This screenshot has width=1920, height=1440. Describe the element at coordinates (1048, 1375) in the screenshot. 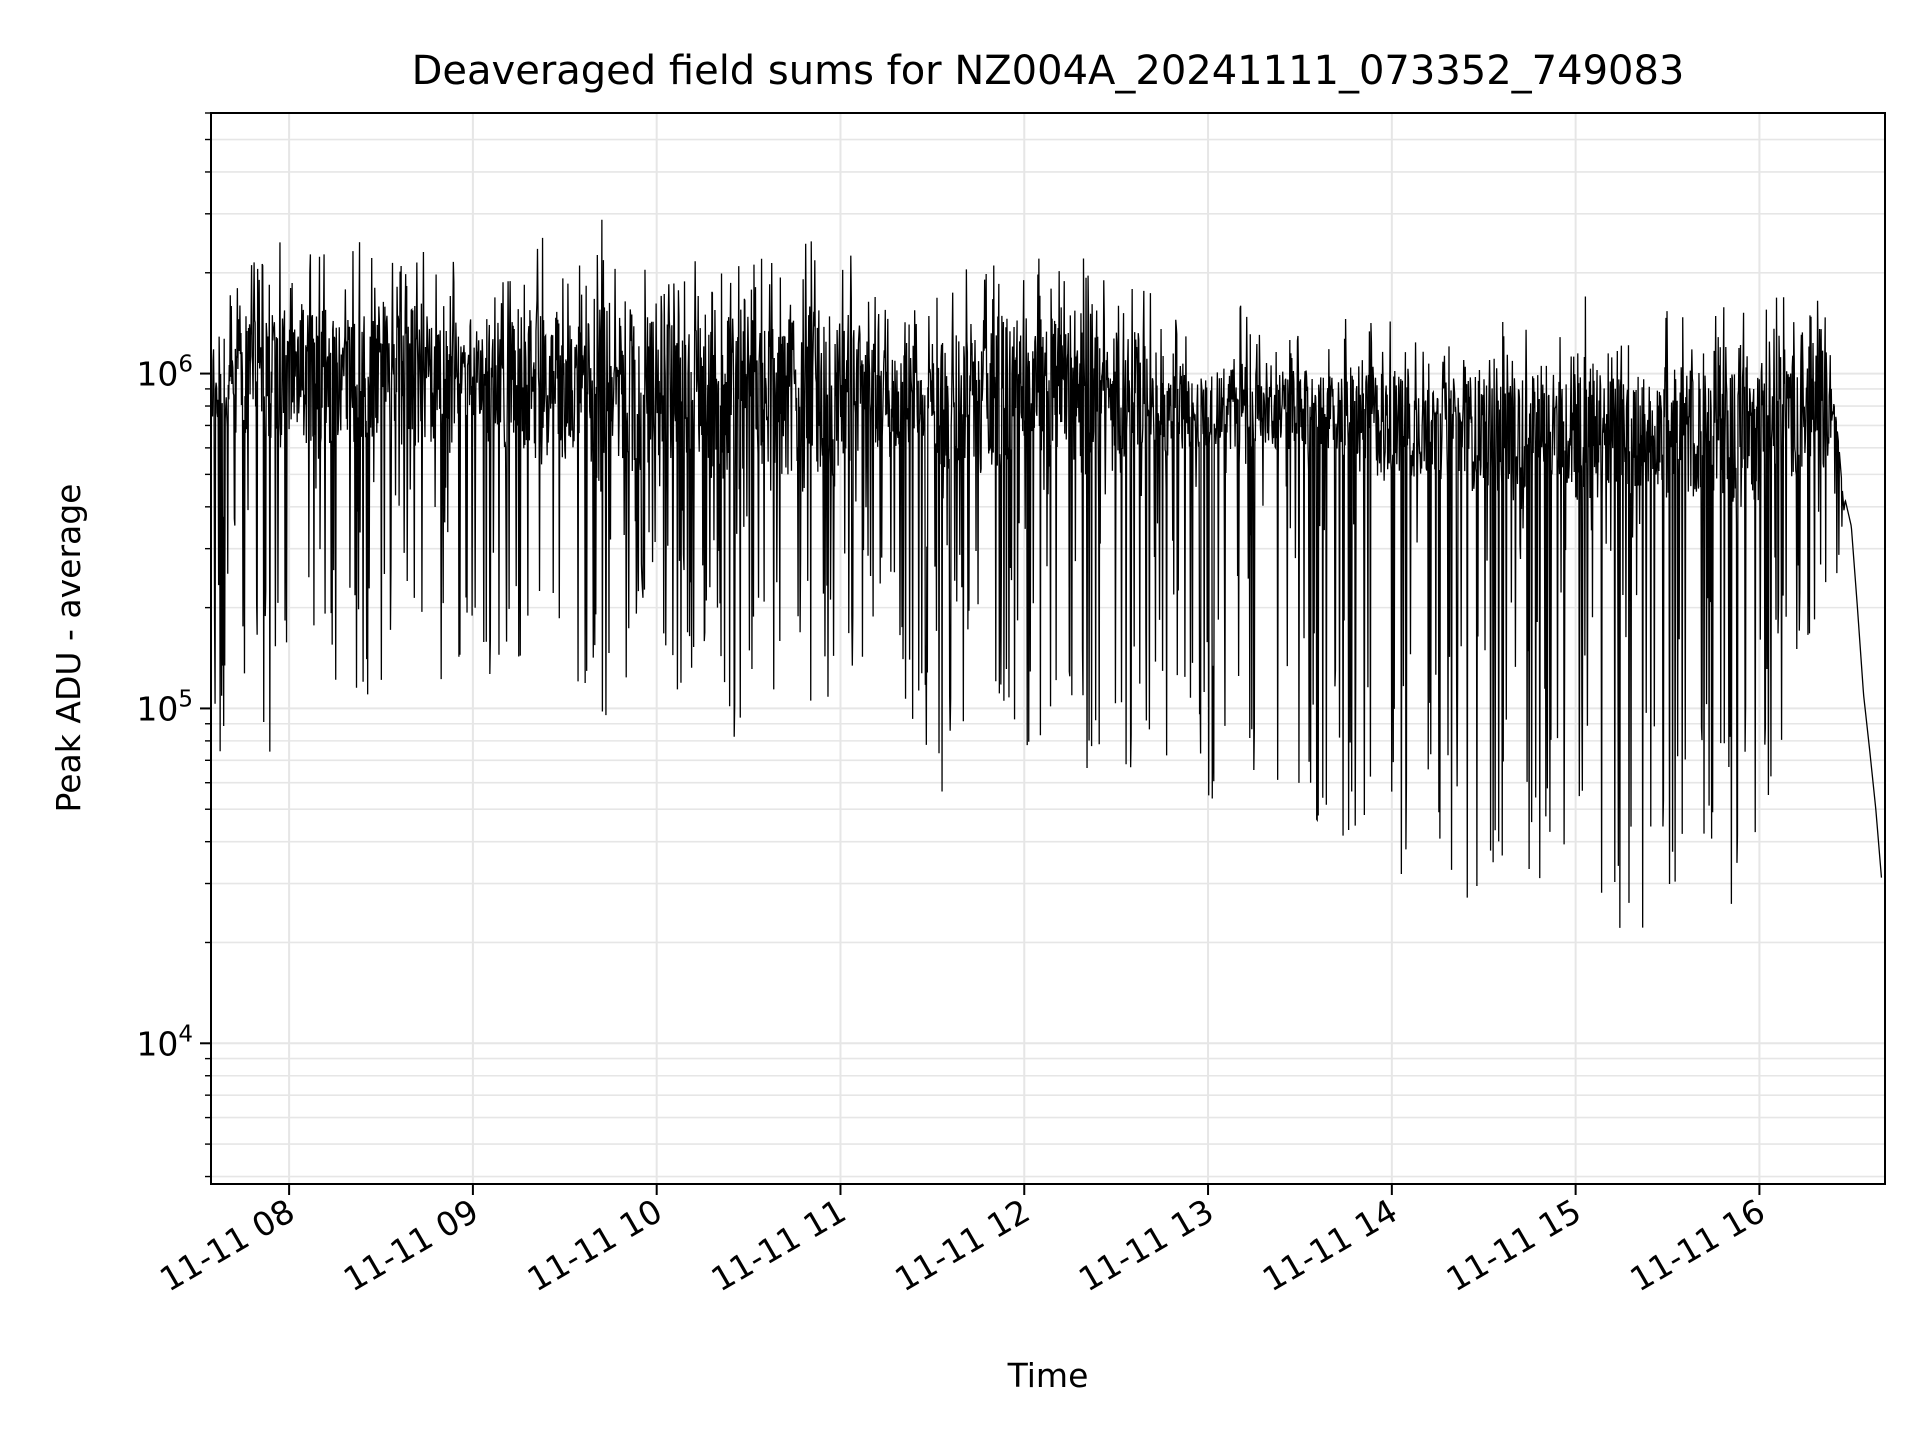

I see `x-axis-title: Time` at that location.